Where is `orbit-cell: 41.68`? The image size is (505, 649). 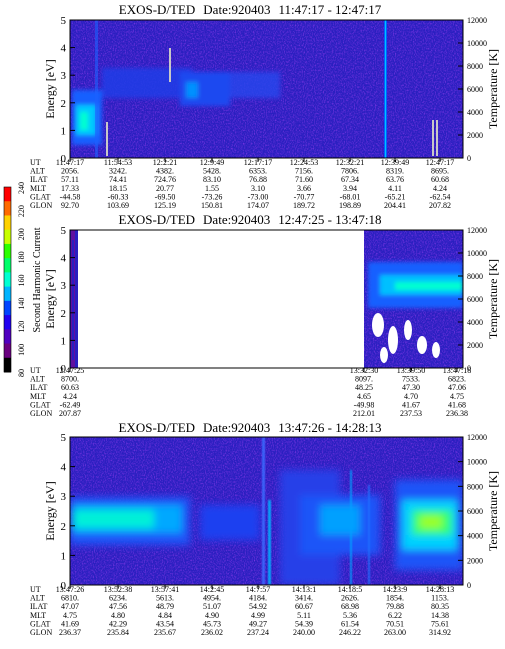 orbit-cell: 41.68 is located at coordinates (457, 404).